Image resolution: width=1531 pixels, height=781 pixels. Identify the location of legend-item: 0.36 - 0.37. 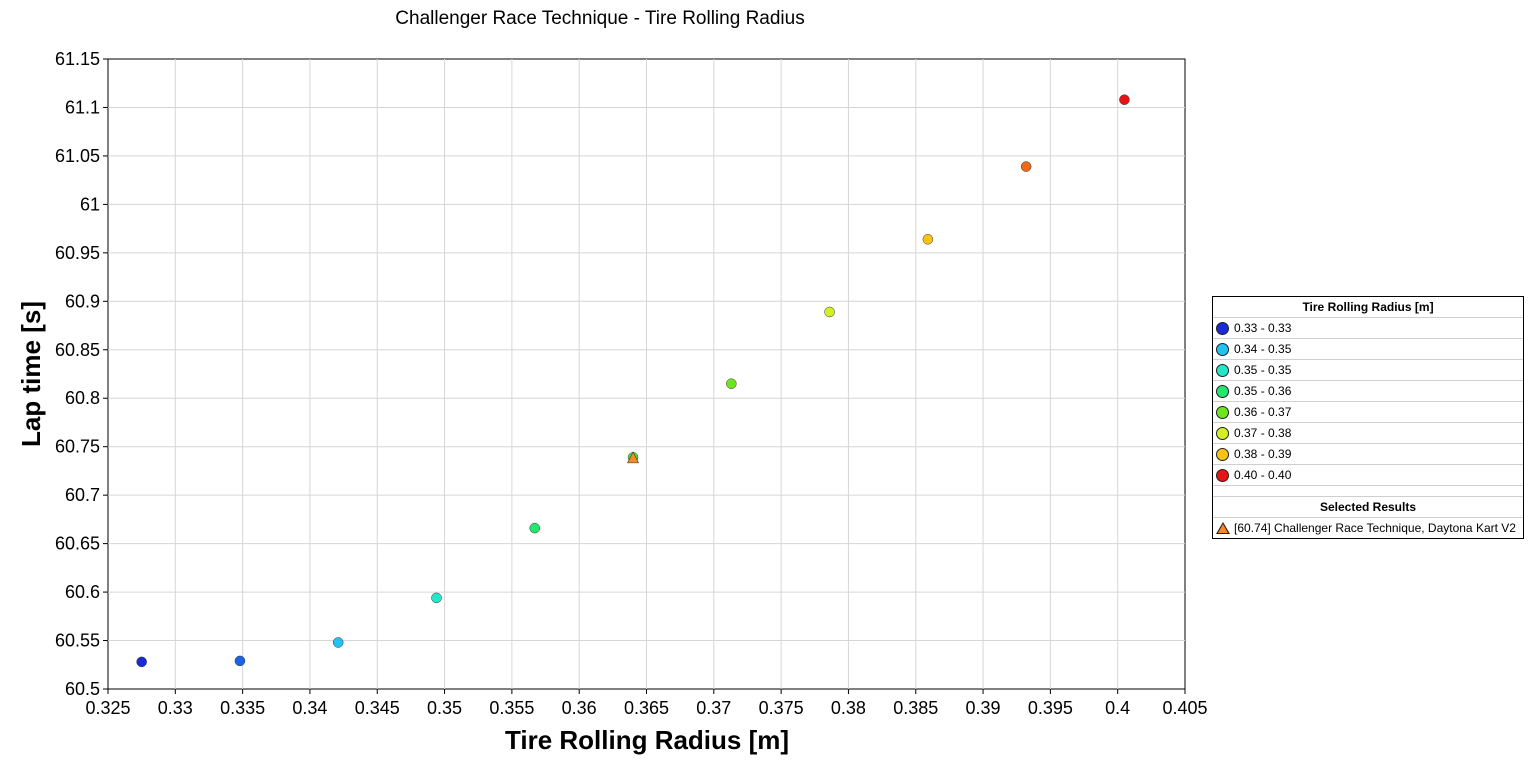
(1368, 412).